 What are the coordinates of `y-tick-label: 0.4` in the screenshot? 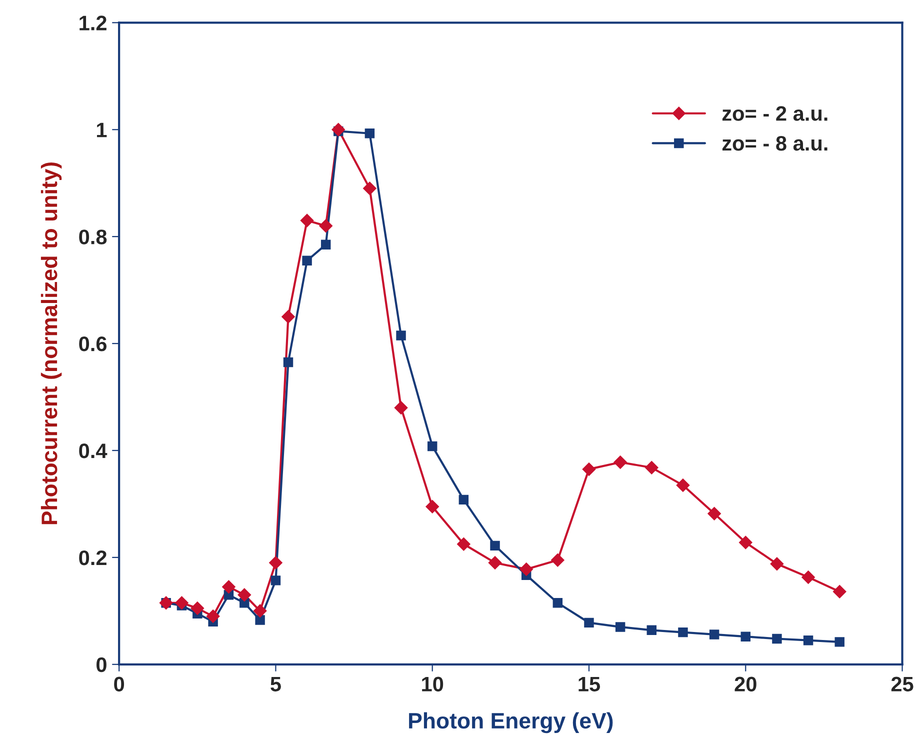 It's located at (93, 450).